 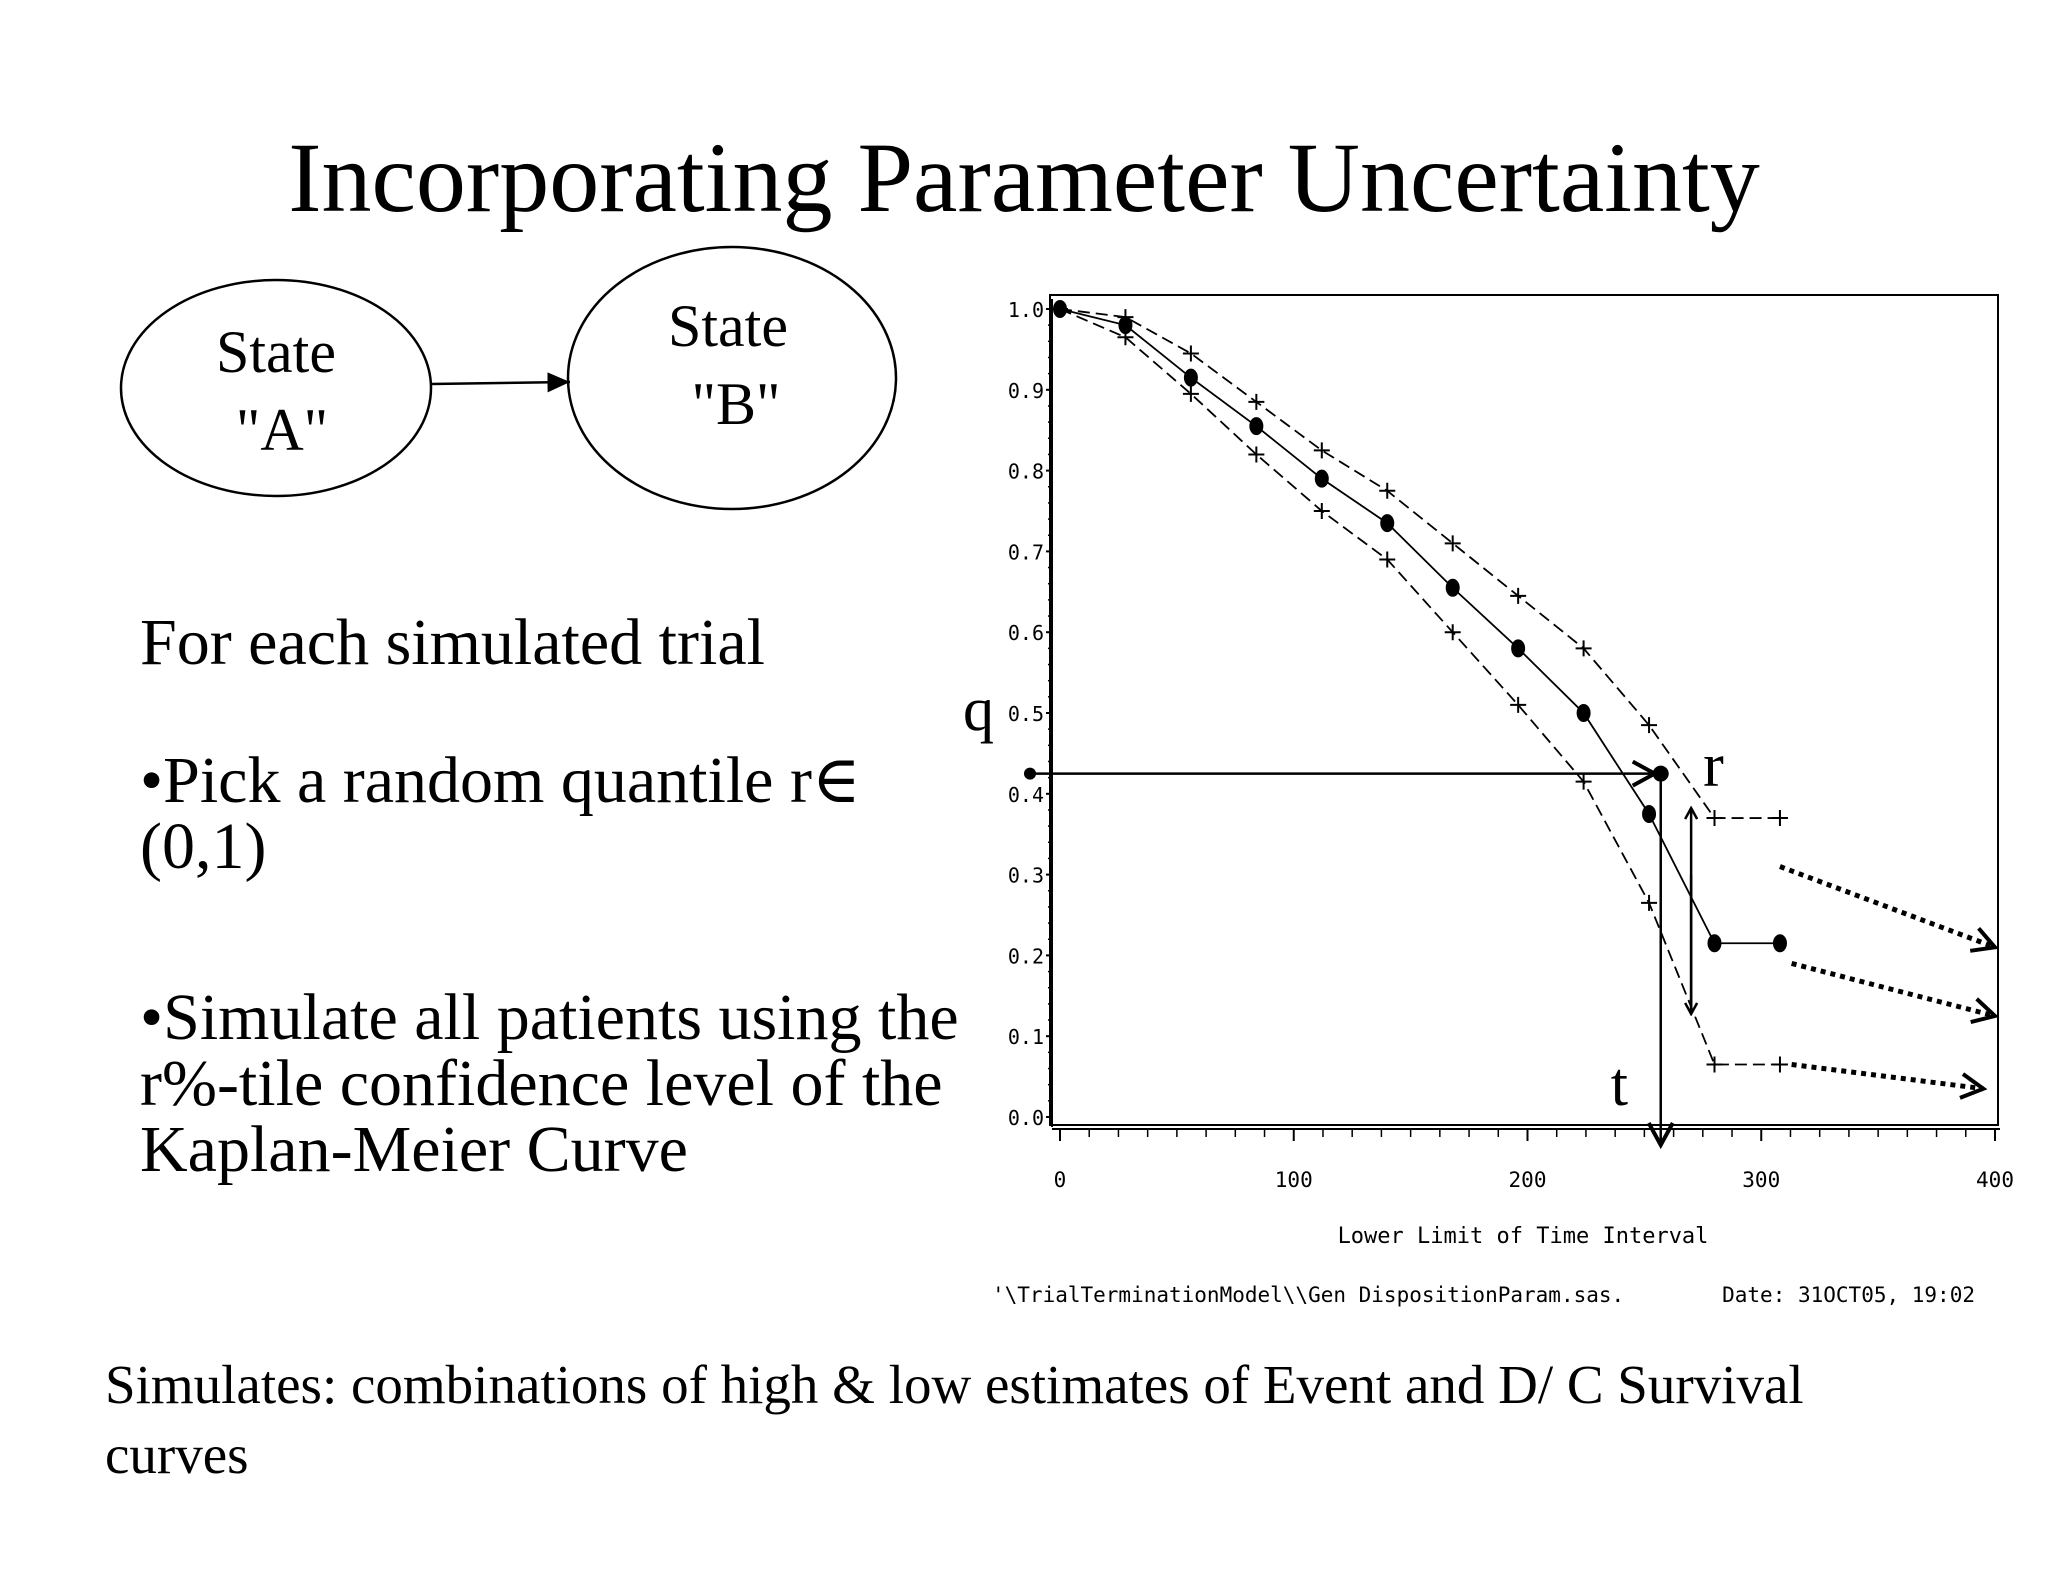 What do you see at coordinates (1026, 1037) in the screenshot?
I see `y-tick-label: 0.1` at bounding box center [1026, 1037].